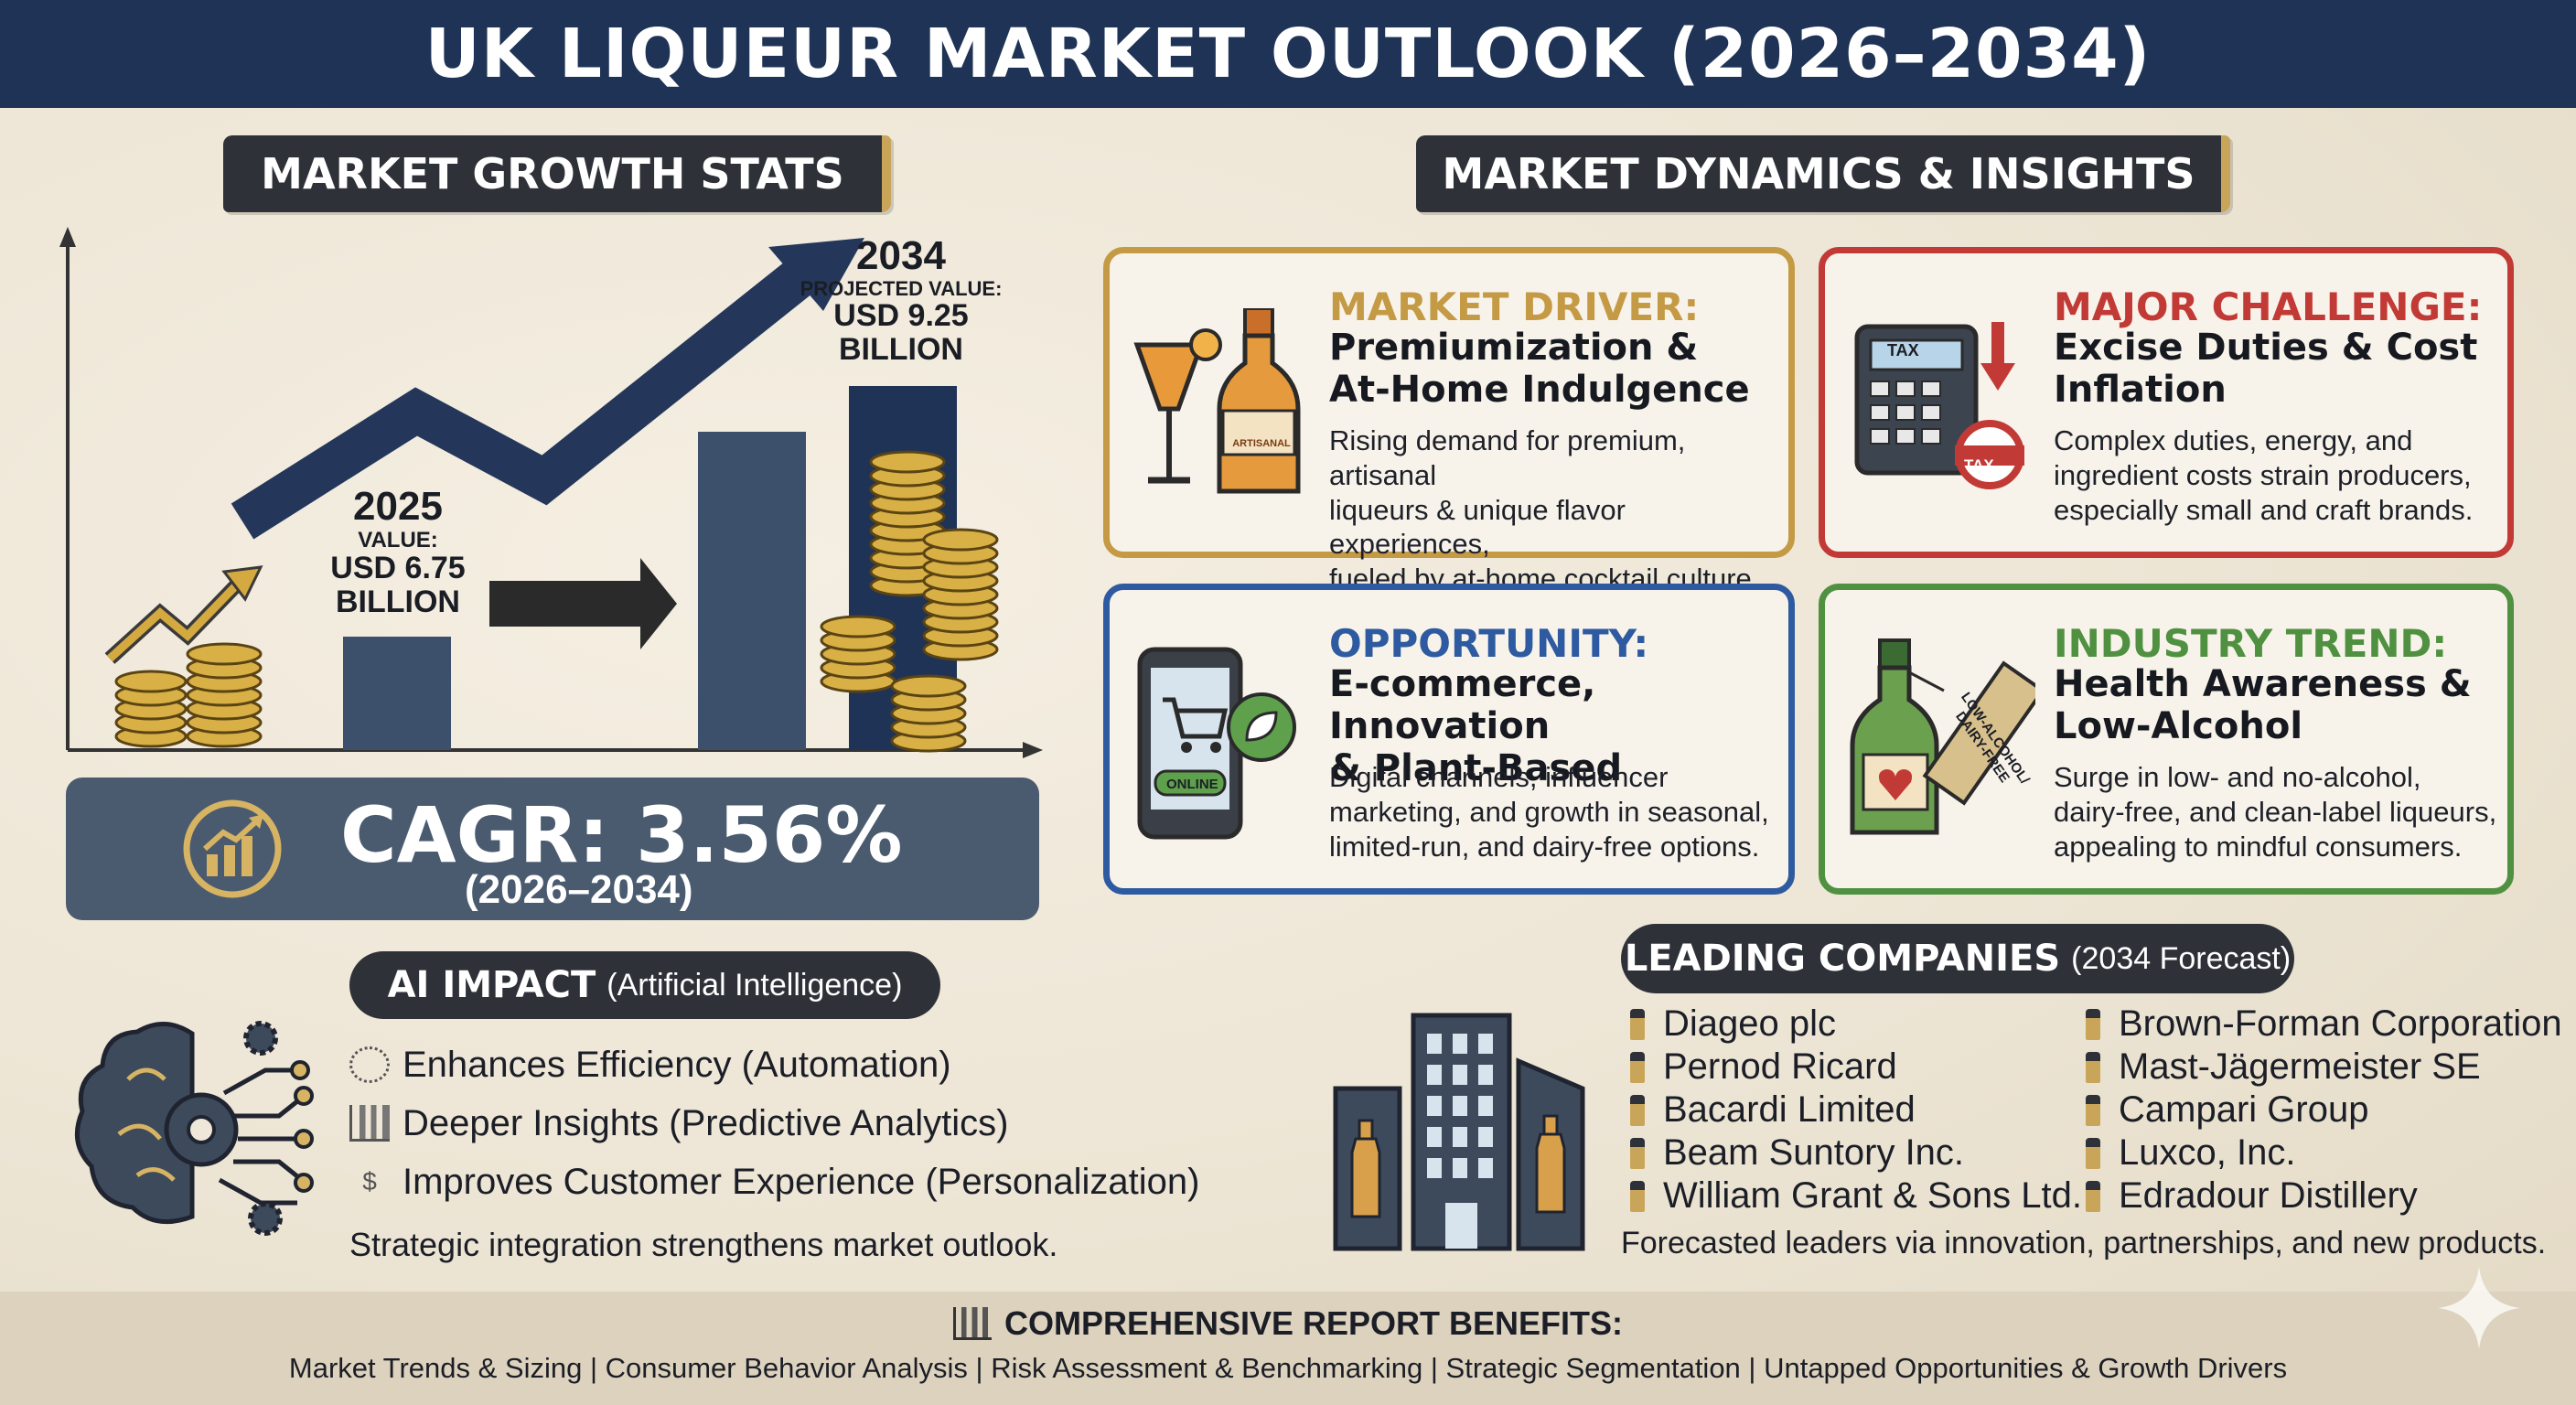 The image size is (2576, 1405). Describe the element at coordinates (676, 1064) in the screenshot. I see `ai-item-text: Enhances Efficiency (Automation)` at that location.